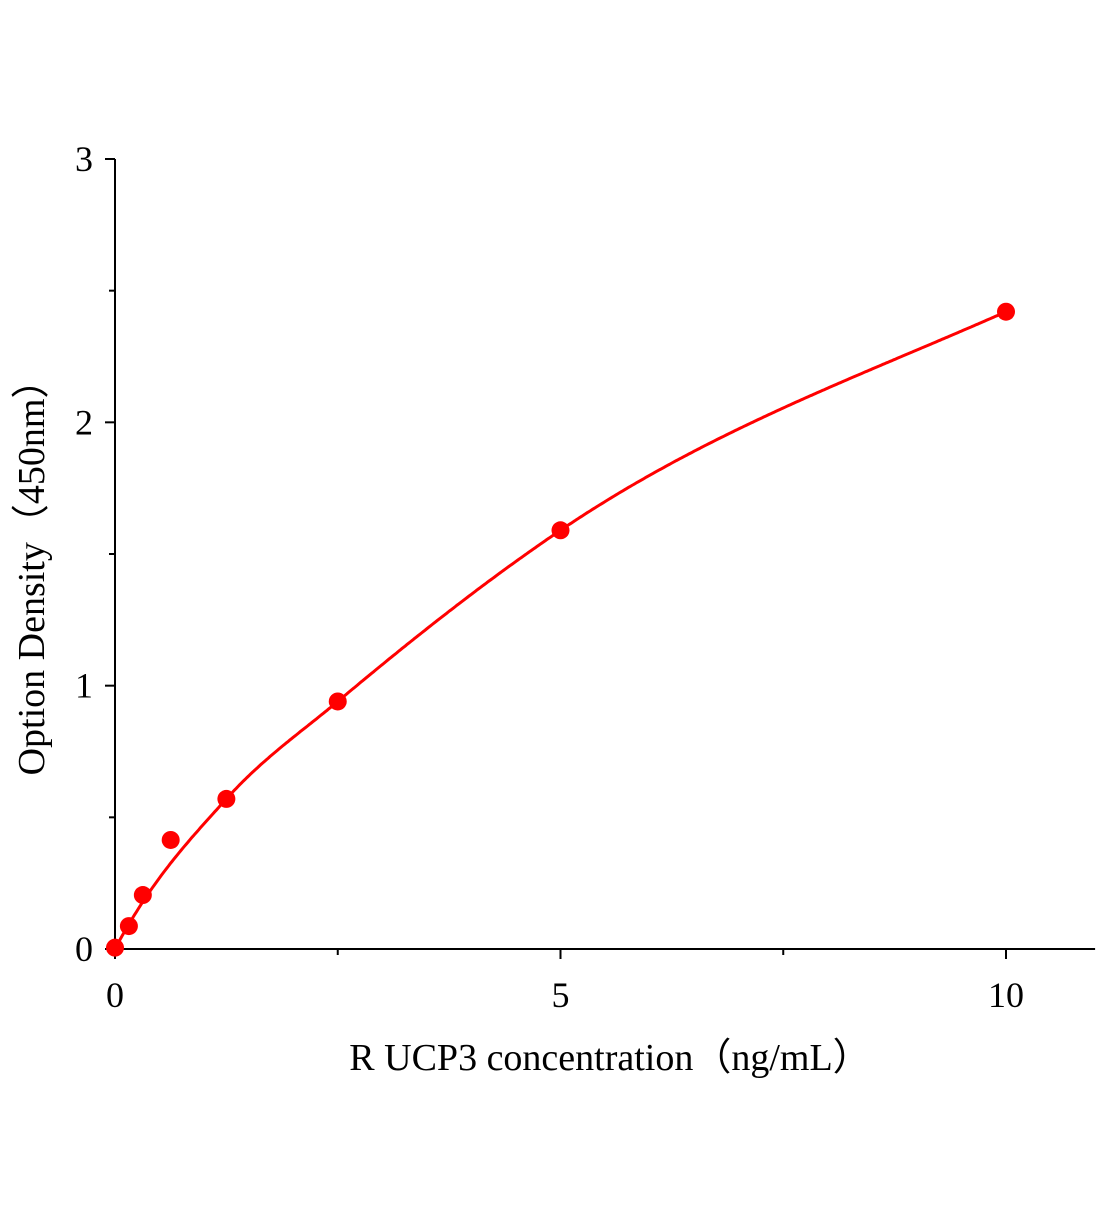  What do you see at coordinates (32, 568) in the screenshot?
I see `y-axis-label: Option Density（450nm）` at bounding box center [32, 568].